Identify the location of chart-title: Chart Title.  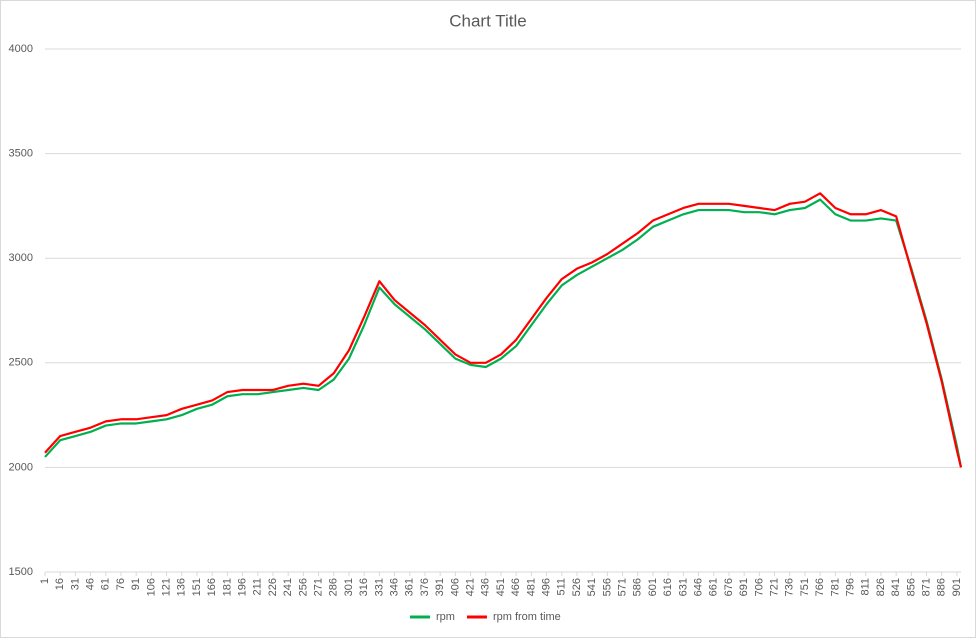
(487, 20).